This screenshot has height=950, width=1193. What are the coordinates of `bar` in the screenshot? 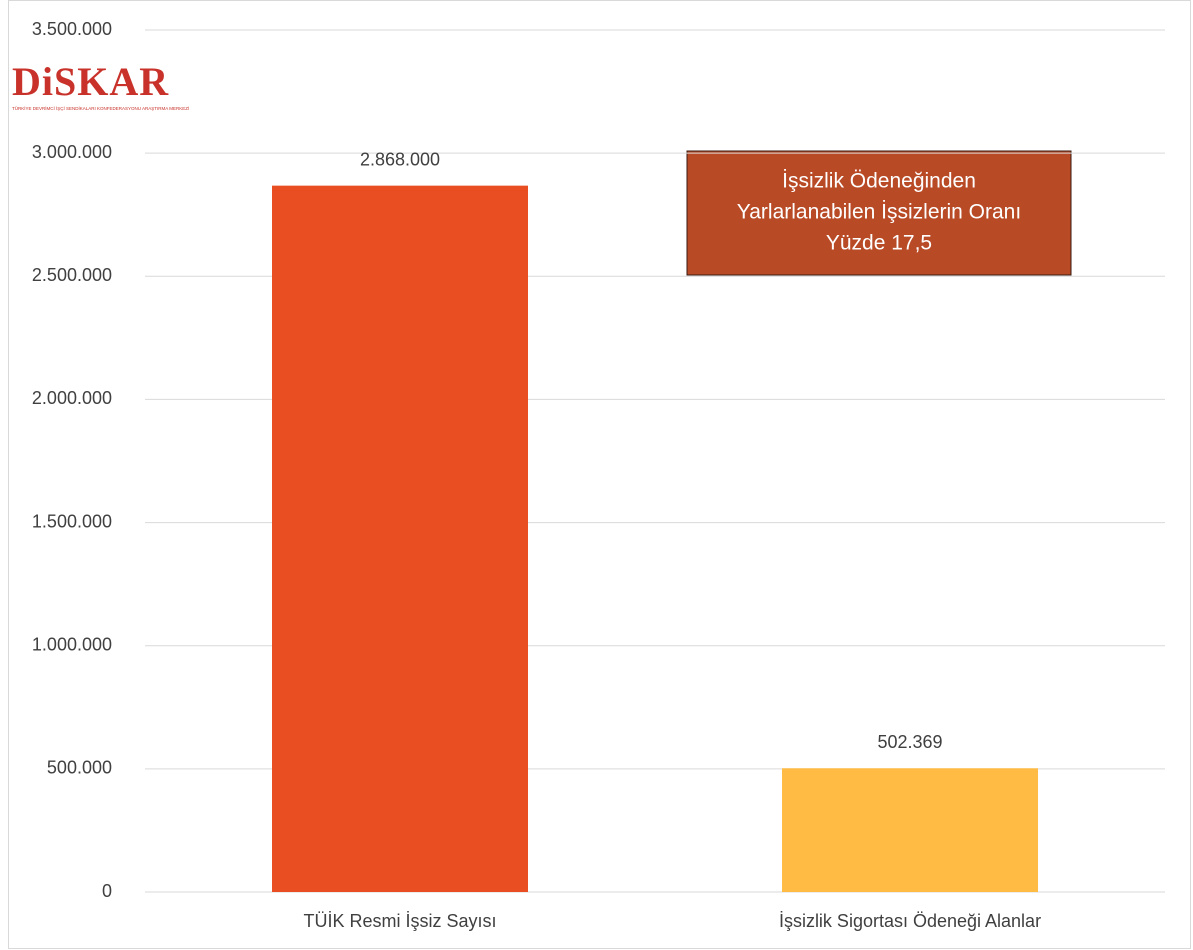 It's located at (910, 830).